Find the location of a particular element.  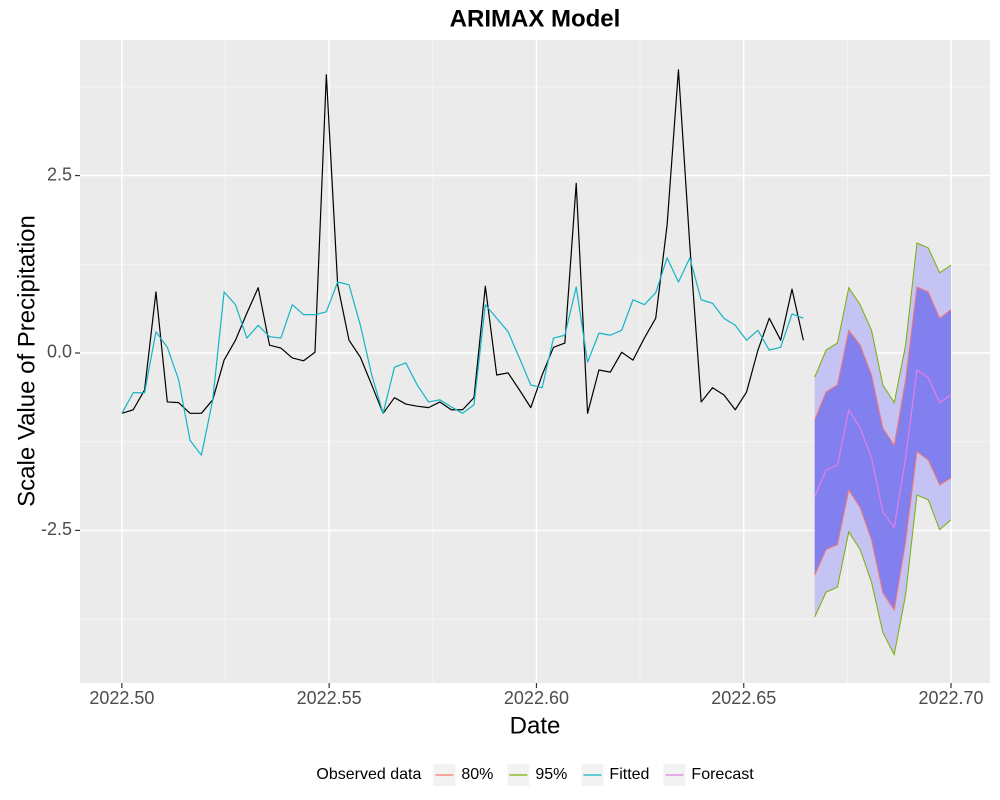

y-tick-label: 0.0 is located at coordinates (59, 352).